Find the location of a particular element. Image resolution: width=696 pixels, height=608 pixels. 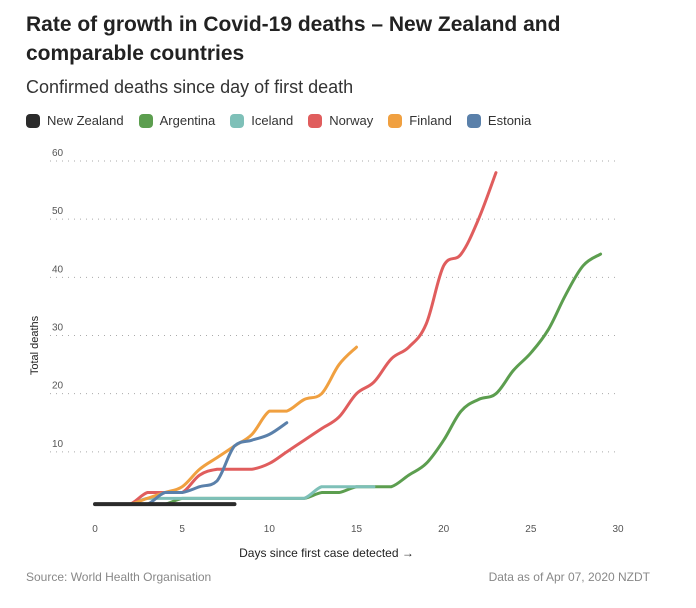

legend-label: Iceland is located at coordinates (272, 120).